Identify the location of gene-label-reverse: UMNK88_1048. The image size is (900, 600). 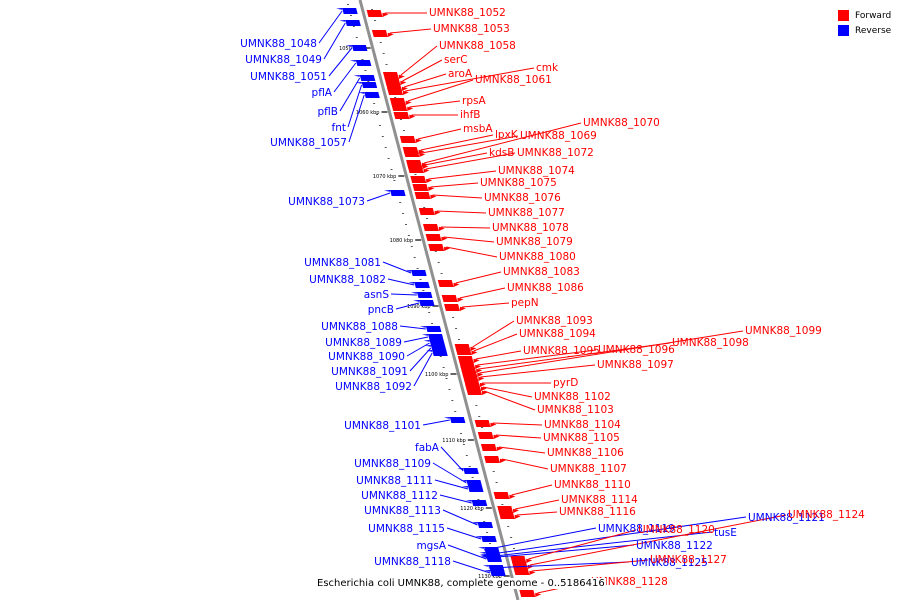
(278, 44).